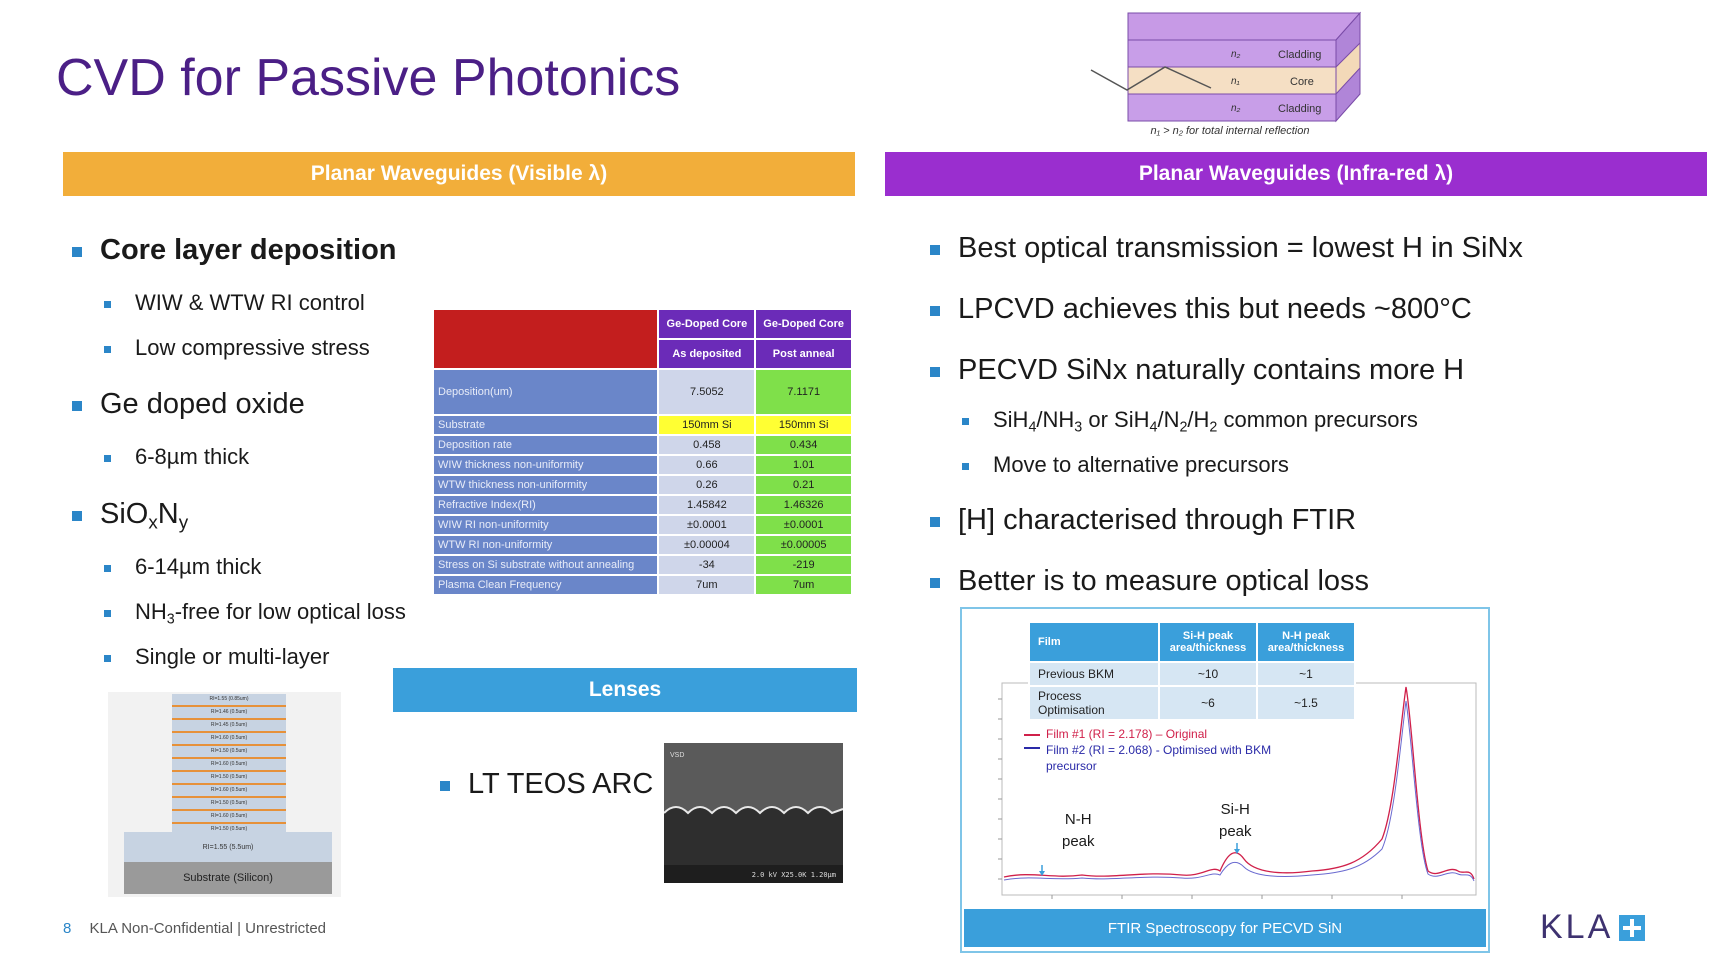 The image size is (1711, 979). What do you see at coordinates (545, 525) in the screenshot?
I see `row-label: WIW RI non-uniformity` at bounding box center [545, 525].